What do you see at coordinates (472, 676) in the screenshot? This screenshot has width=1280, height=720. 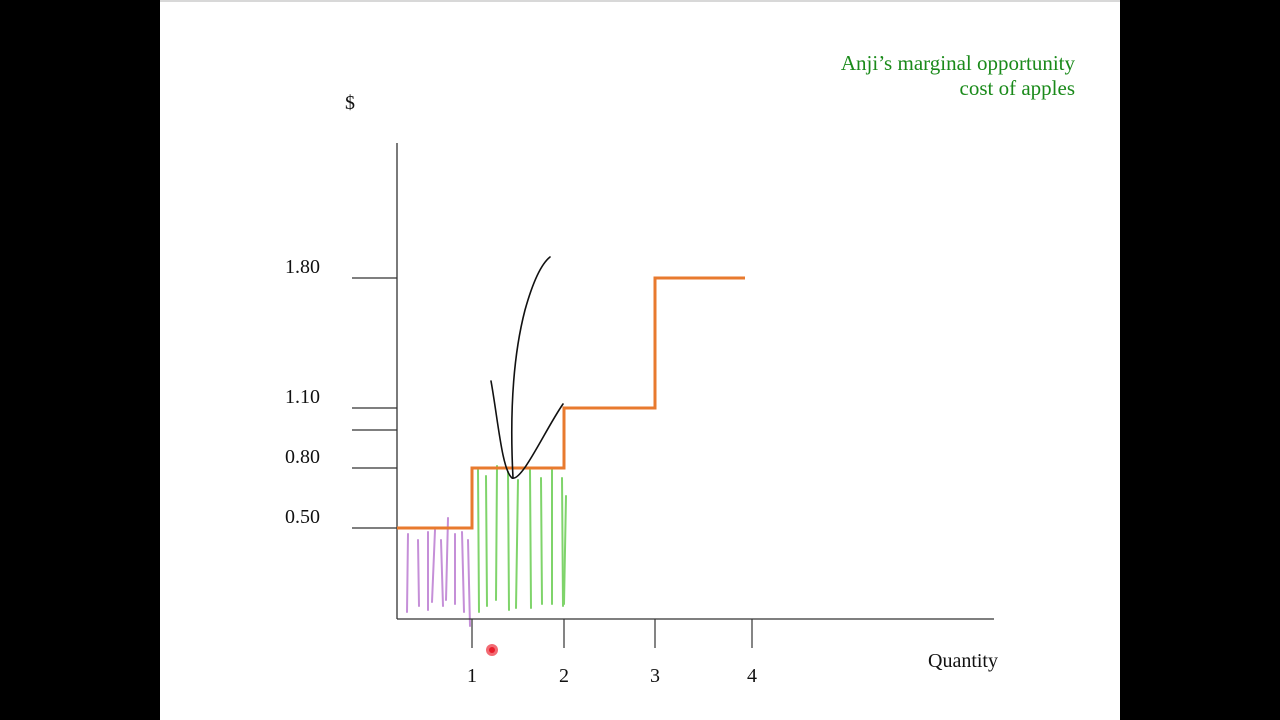 I see `x-tick-label-0: 1` at bounding box center [472, 676].